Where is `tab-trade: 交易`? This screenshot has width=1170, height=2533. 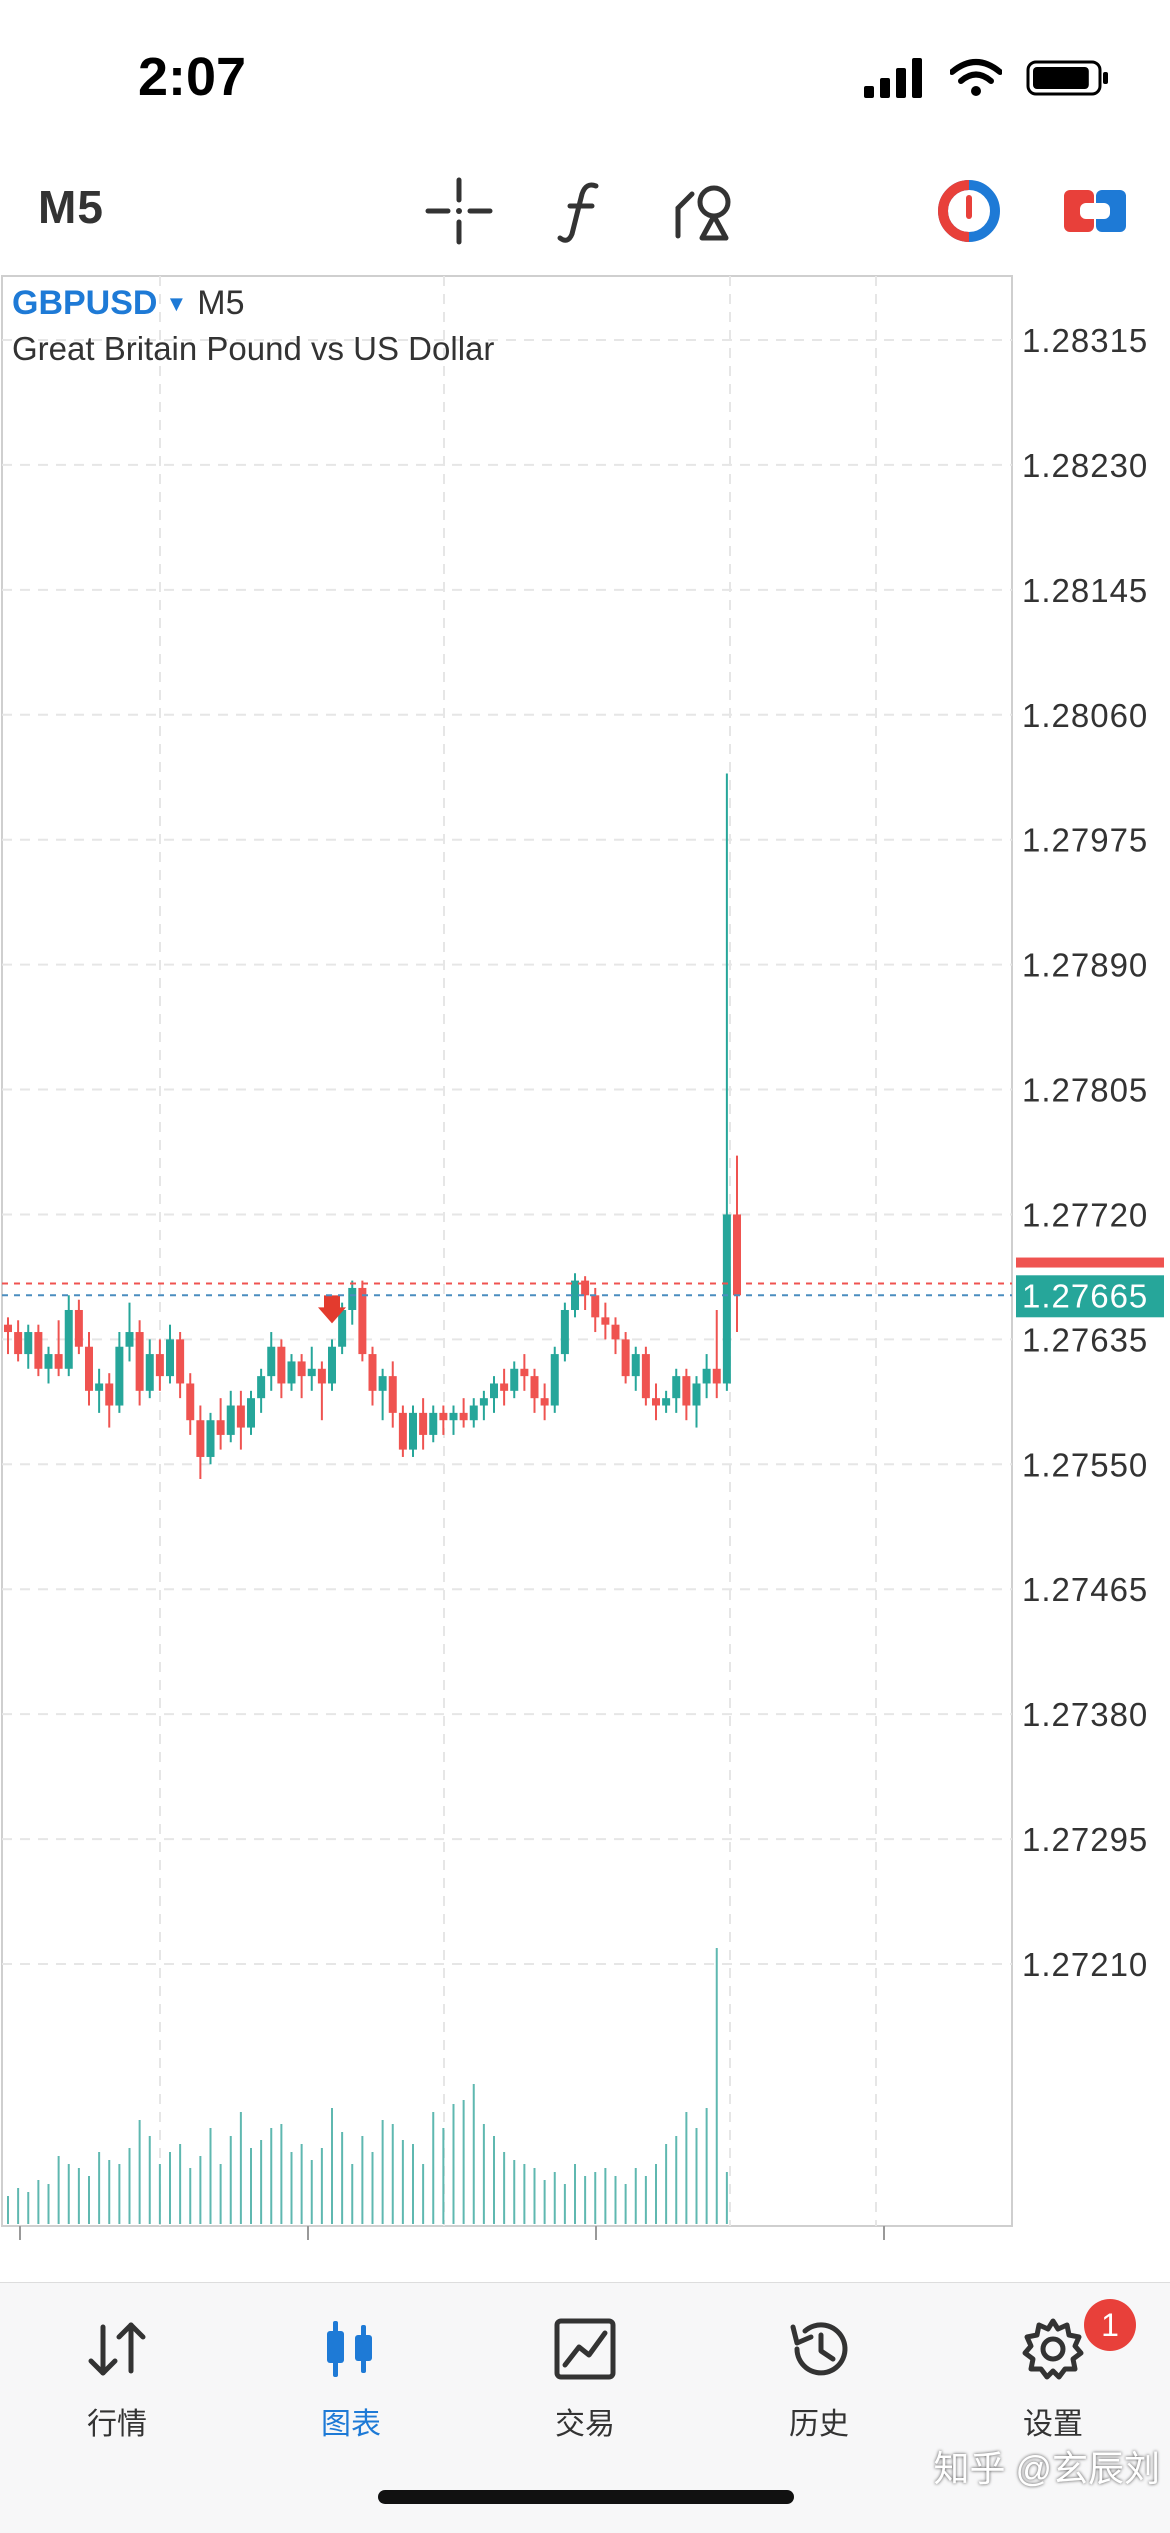 tab-trade: 交易 is located at coordinates (585, 2378).